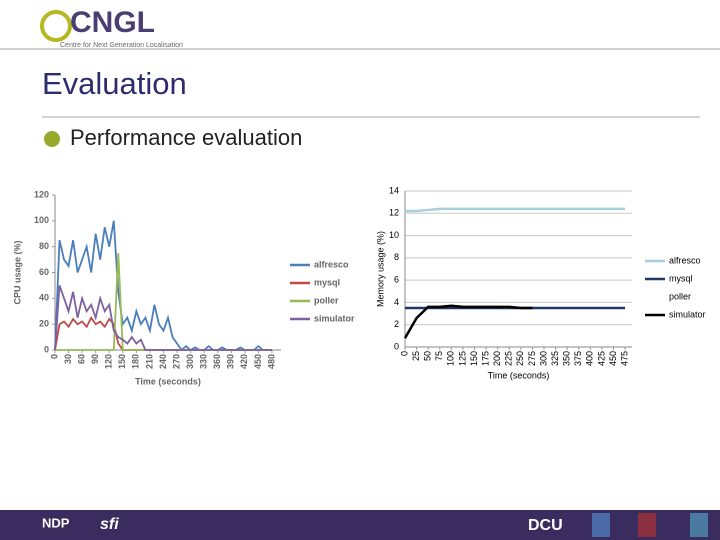 The width and height of the screenshot is (720, 540). I want to click on x-tick-label: 200, so click(497, 358).